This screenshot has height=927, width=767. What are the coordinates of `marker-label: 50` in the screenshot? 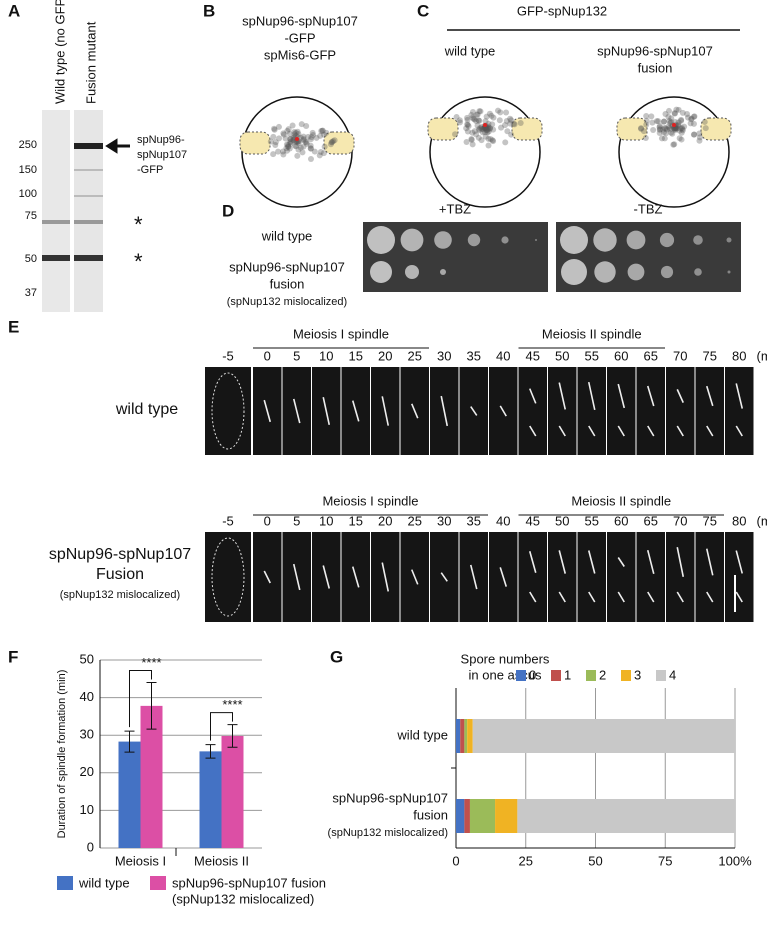 It's located at (31, 259).